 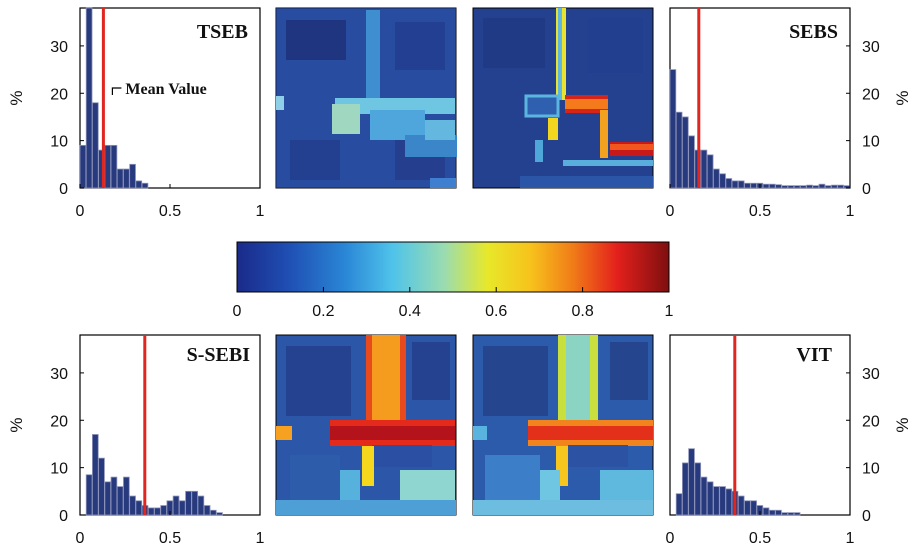 I want to click on histogram-sebs: 0 10 20 30 0 0.5 1% SEBS, so click(x=789, y=113).